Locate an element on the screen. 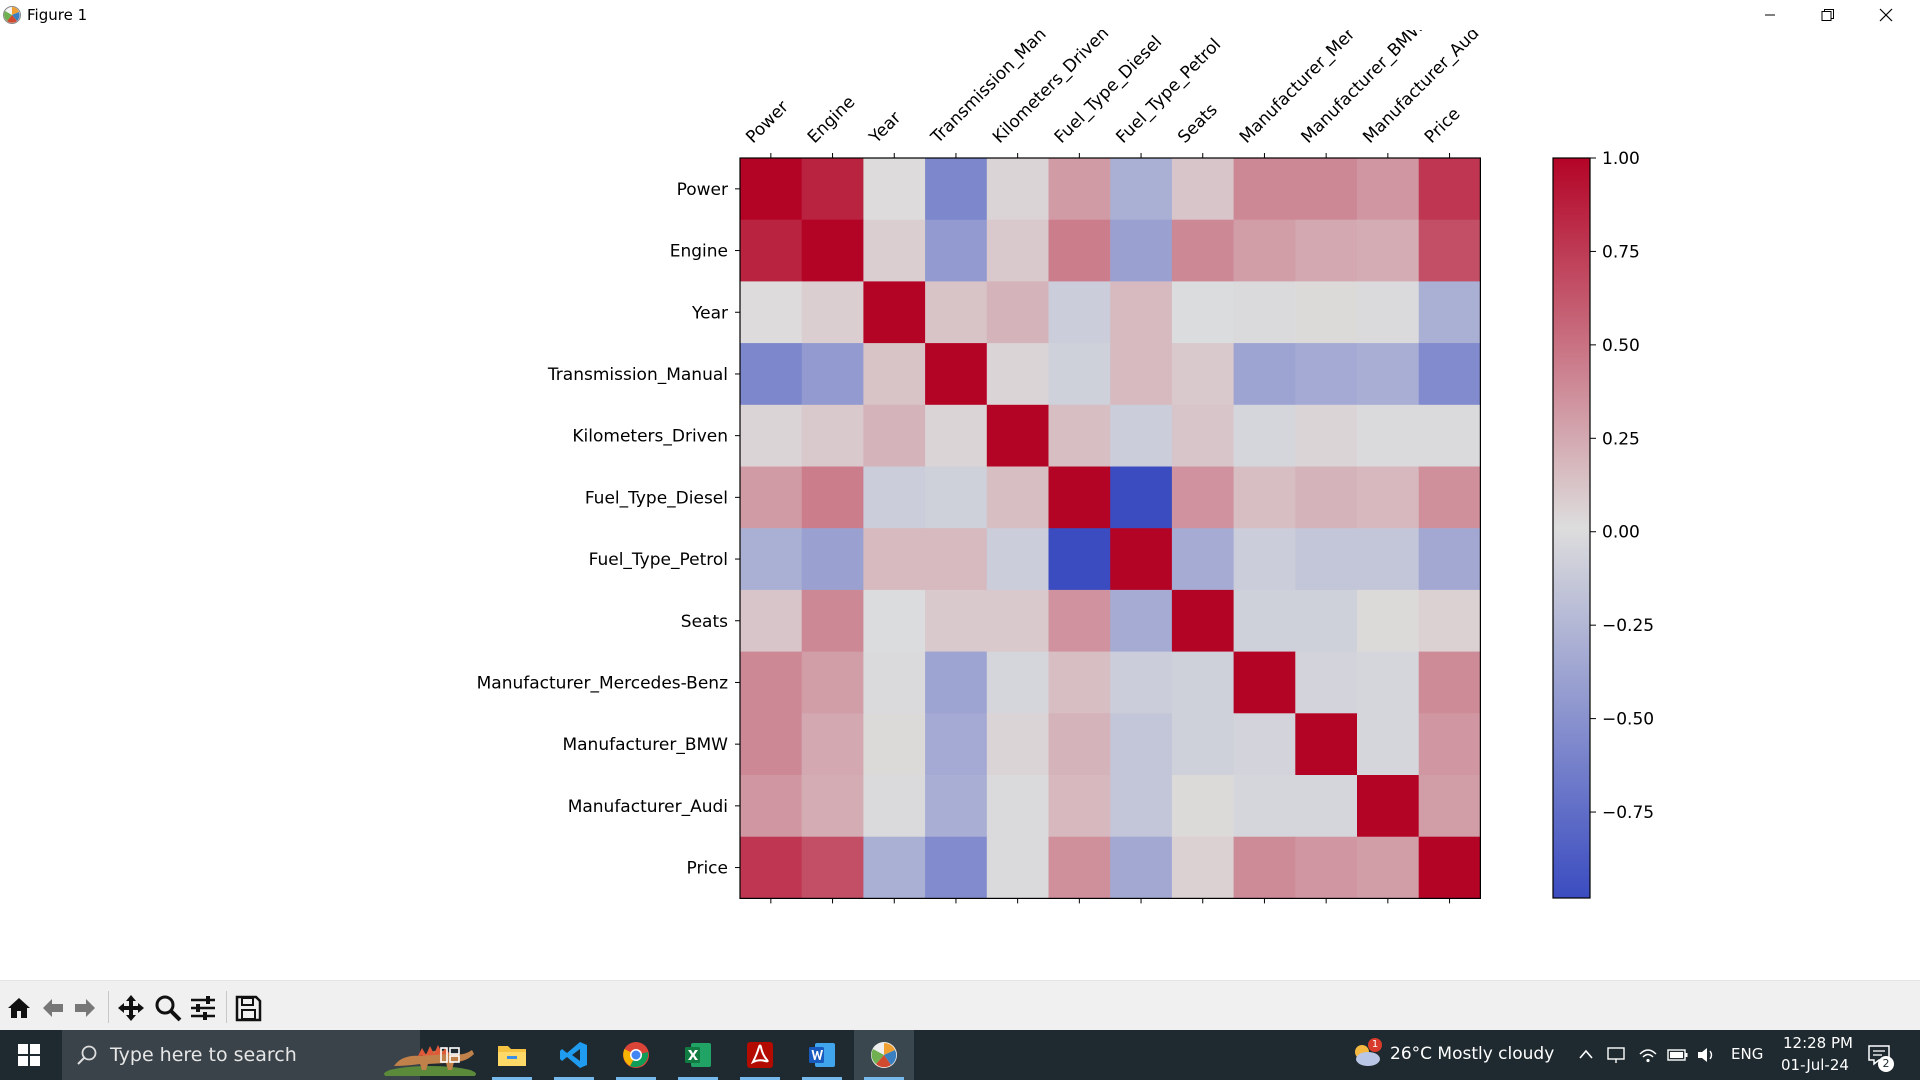 The width and height of the screenshot is (1920, 1080). weather-text: 26°C Mostly cloudy is located at coordinates (1472, 1054).